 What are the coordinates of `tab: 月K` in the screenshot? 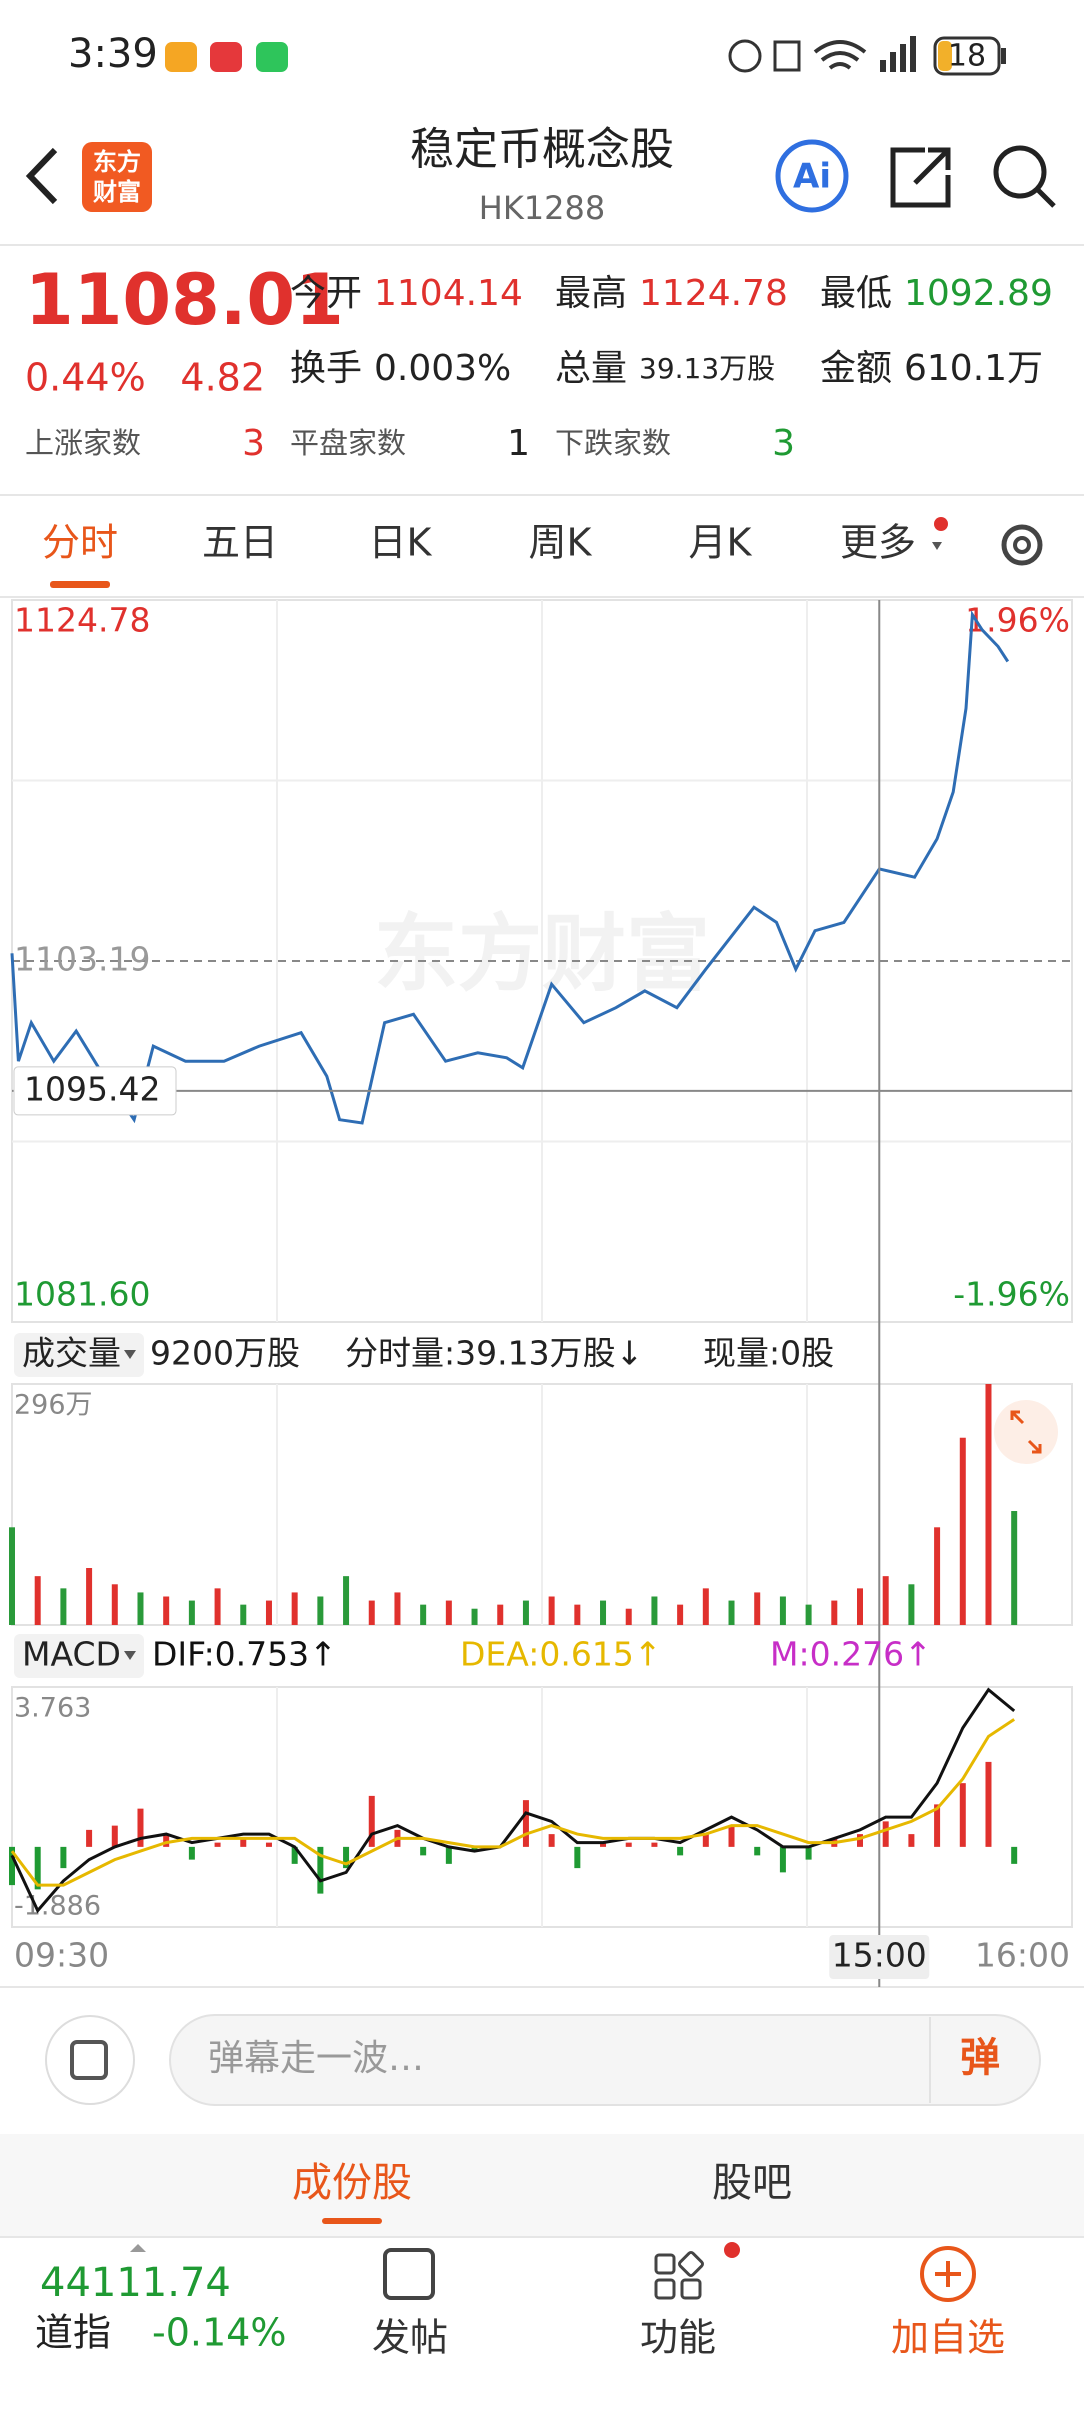 It's located at (721, 543).